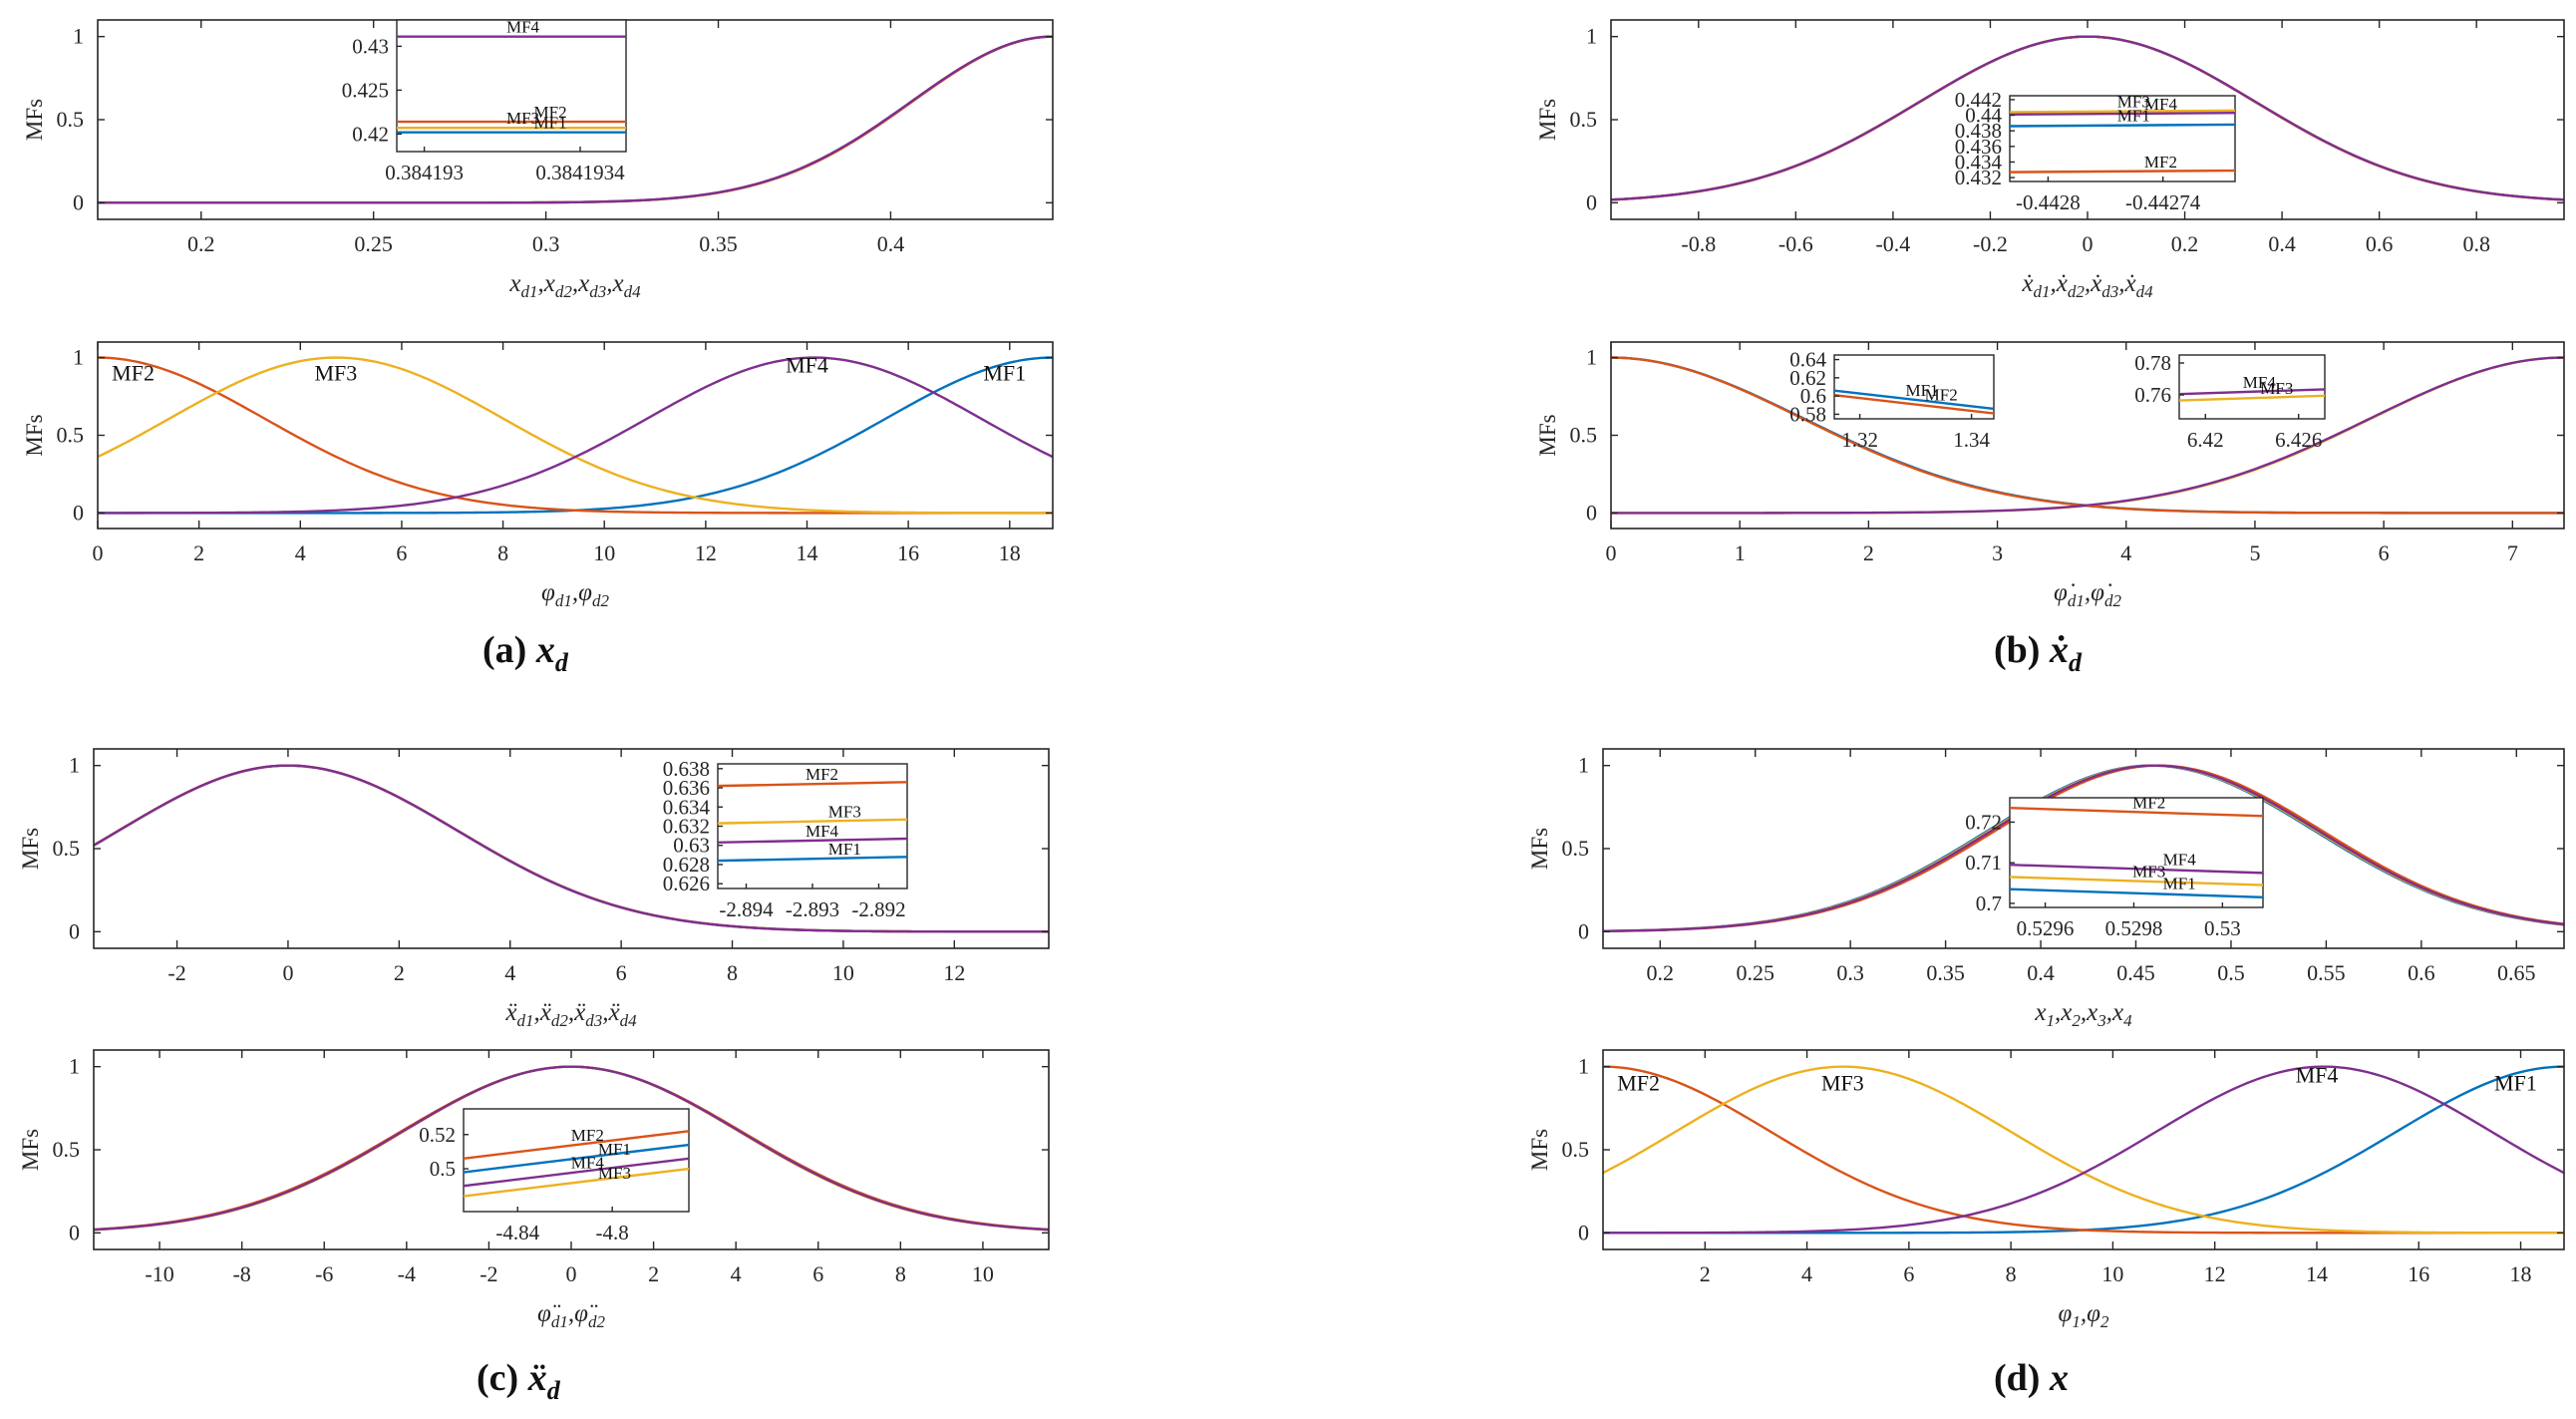  Describe the element at coordinates (2215, 1274) in the screenshot. I see `x-tick-label: 12` at that location.